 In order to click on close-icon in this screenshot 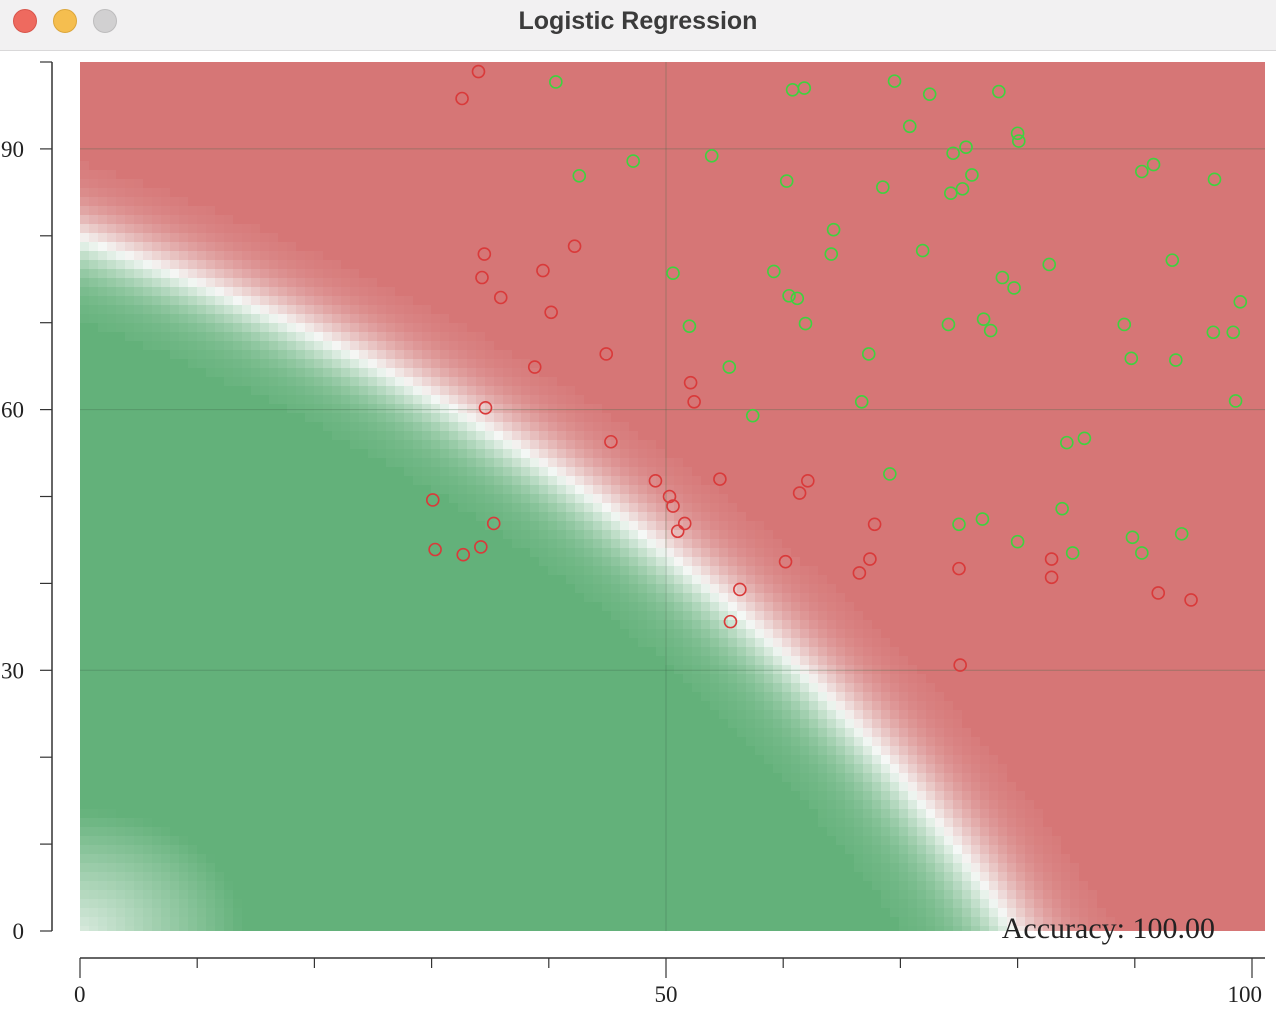, I will do `click(25, 21)`.